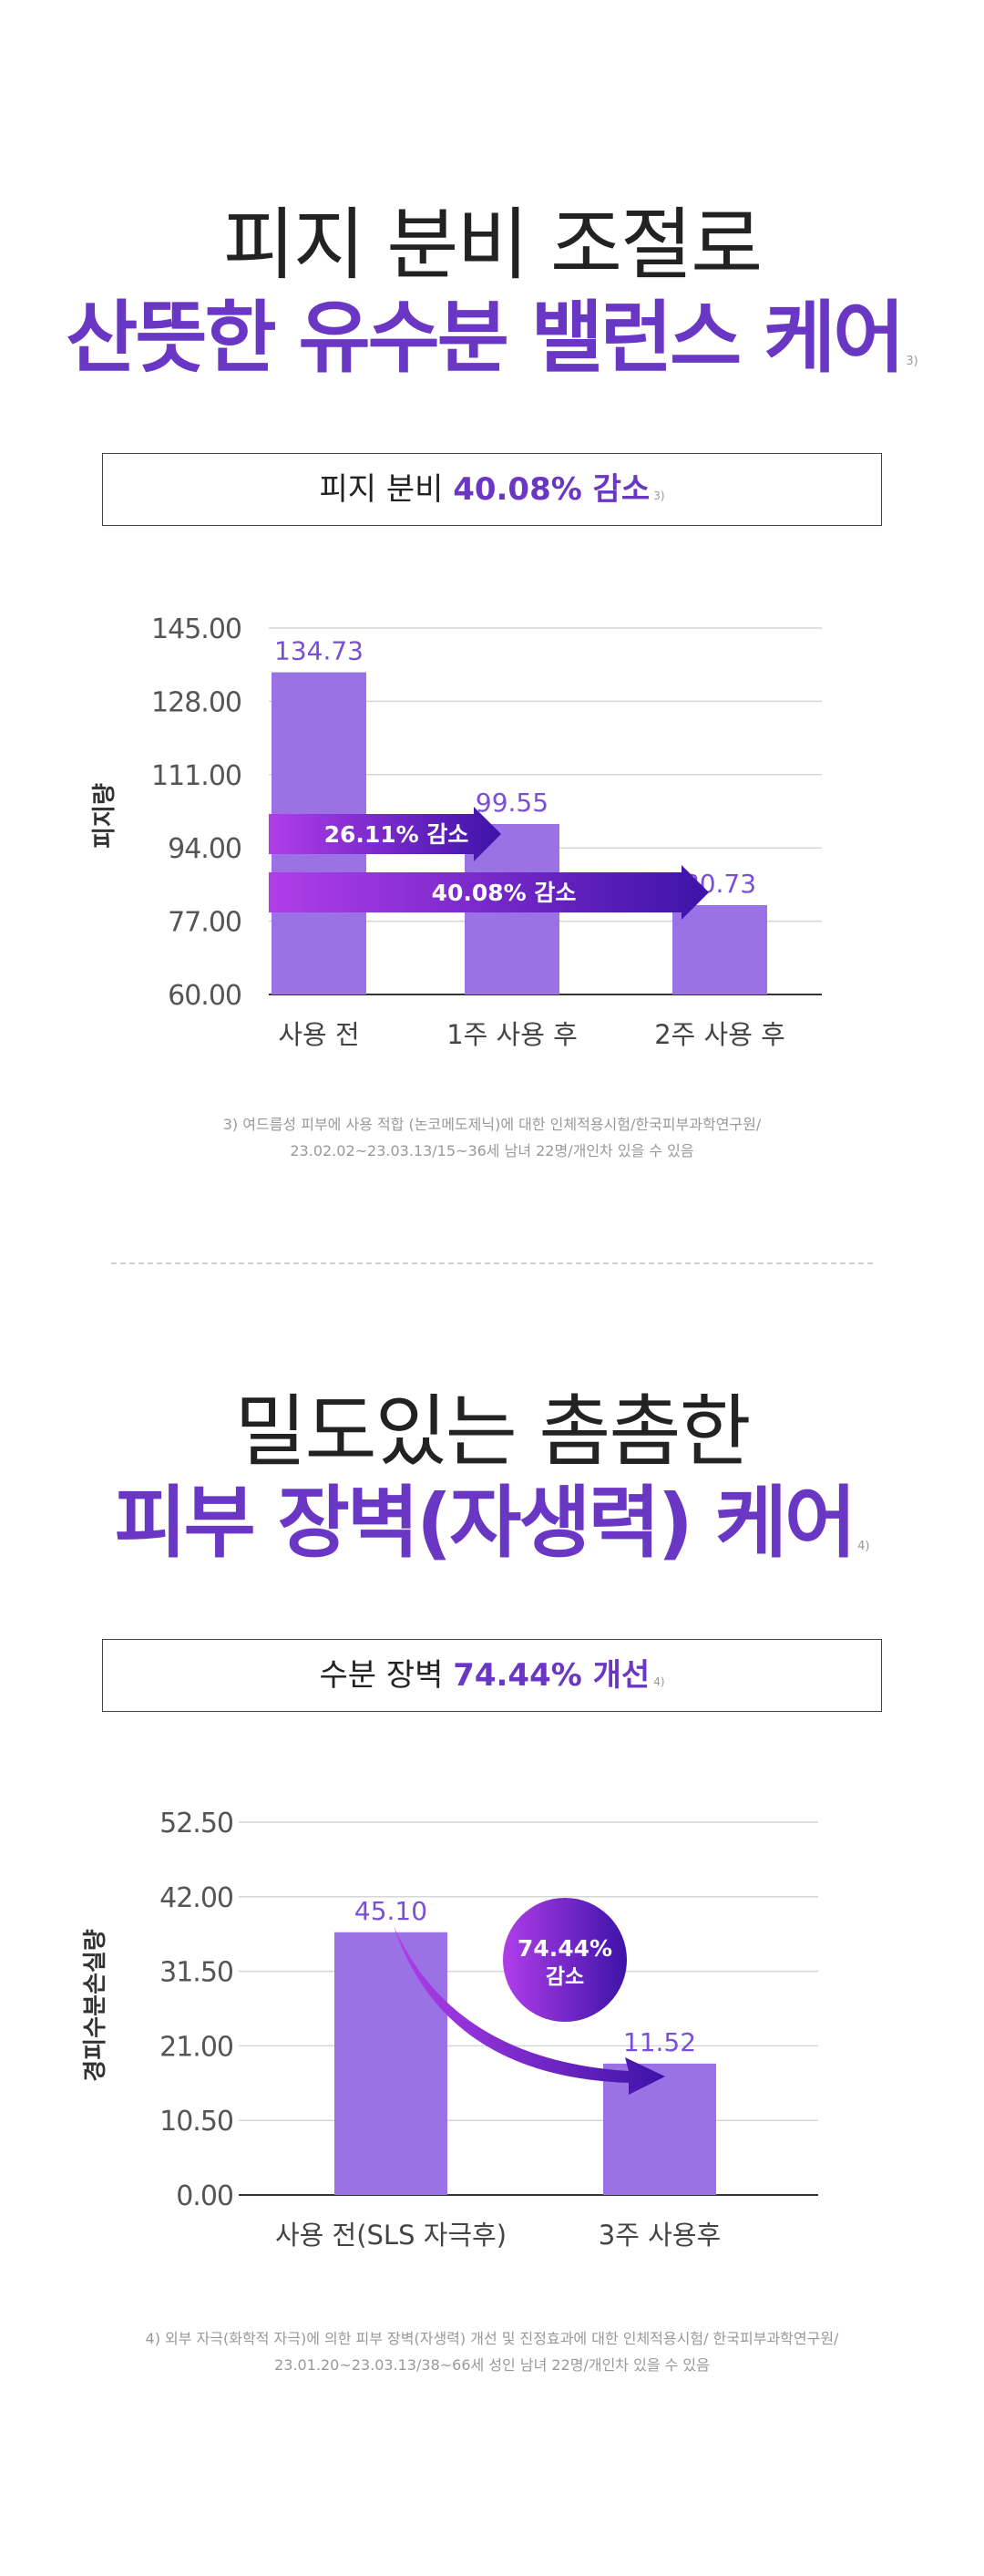  What do you see at coordinates (565, 1977) in the screenshot?
I see `badge-label: 감소` at bounding box center [565, 1977].